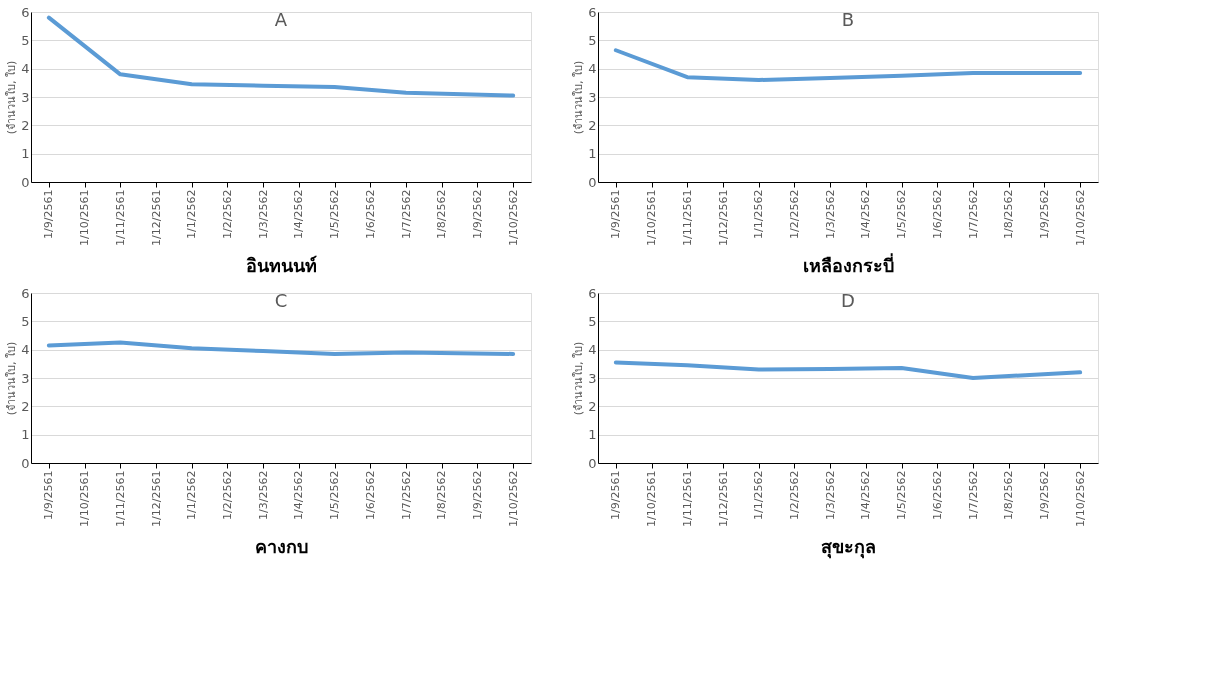 The image size is (1206, 690). Describe the element at coordinates (281, 300) in the screenshot. I see `chart-title: C` at that location.